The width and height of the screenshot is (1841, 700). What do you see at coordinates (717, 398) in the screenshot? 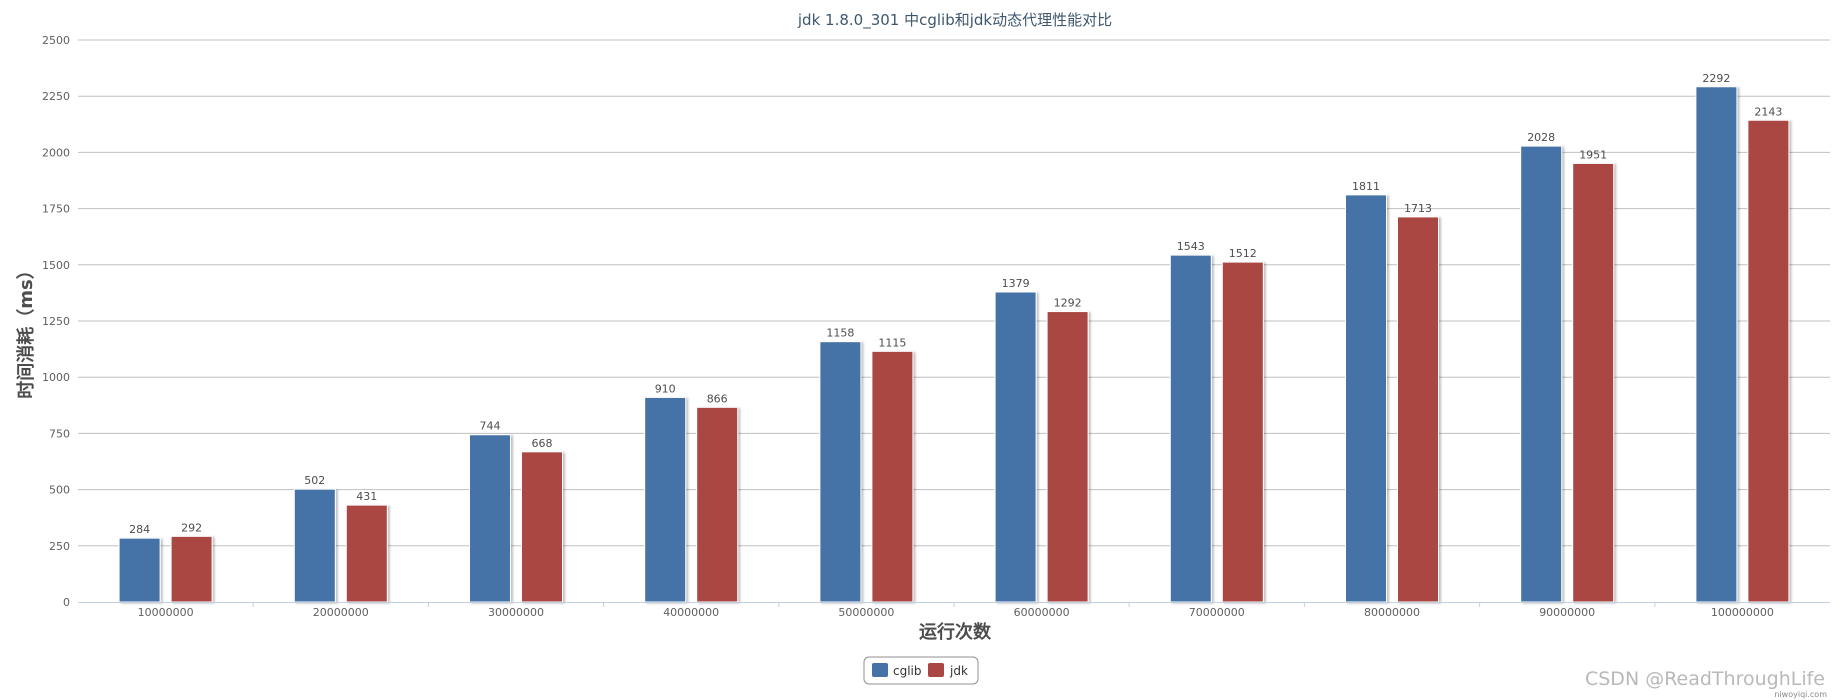
I see `data-label-jdk: 866` at bounding box center [717, 398].